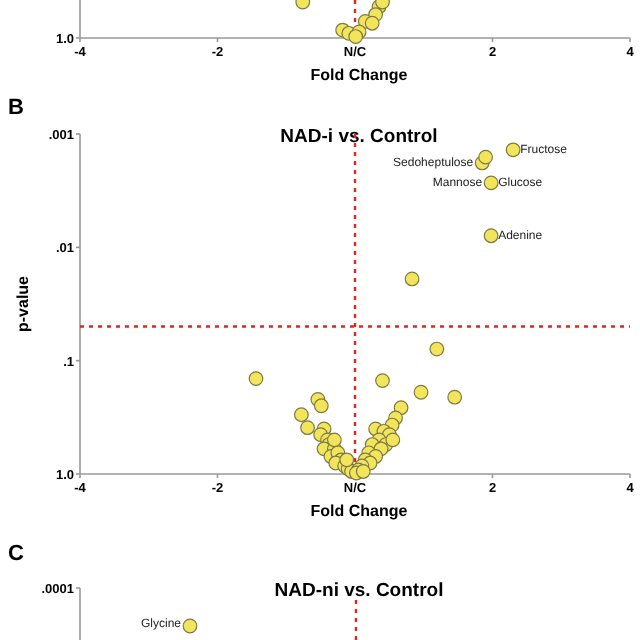 This screenshot has width=640, height=640. Describe the element at coordinates (16, 554) in the screenshot. I see `text: C` at that location.